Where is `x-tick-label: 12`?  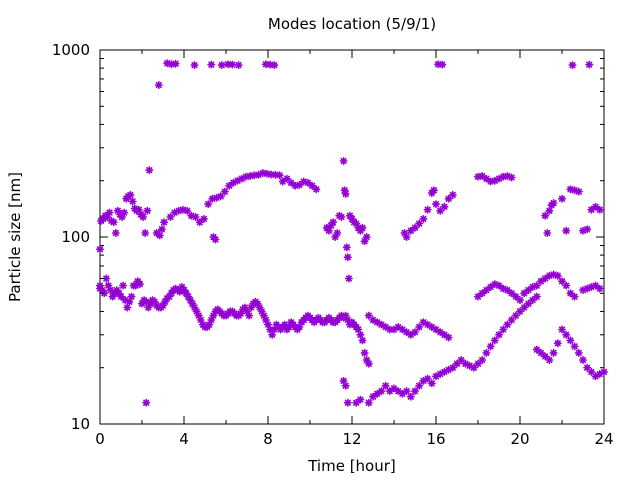
x-tick-label: 12 is located at coordinates (351, 439).